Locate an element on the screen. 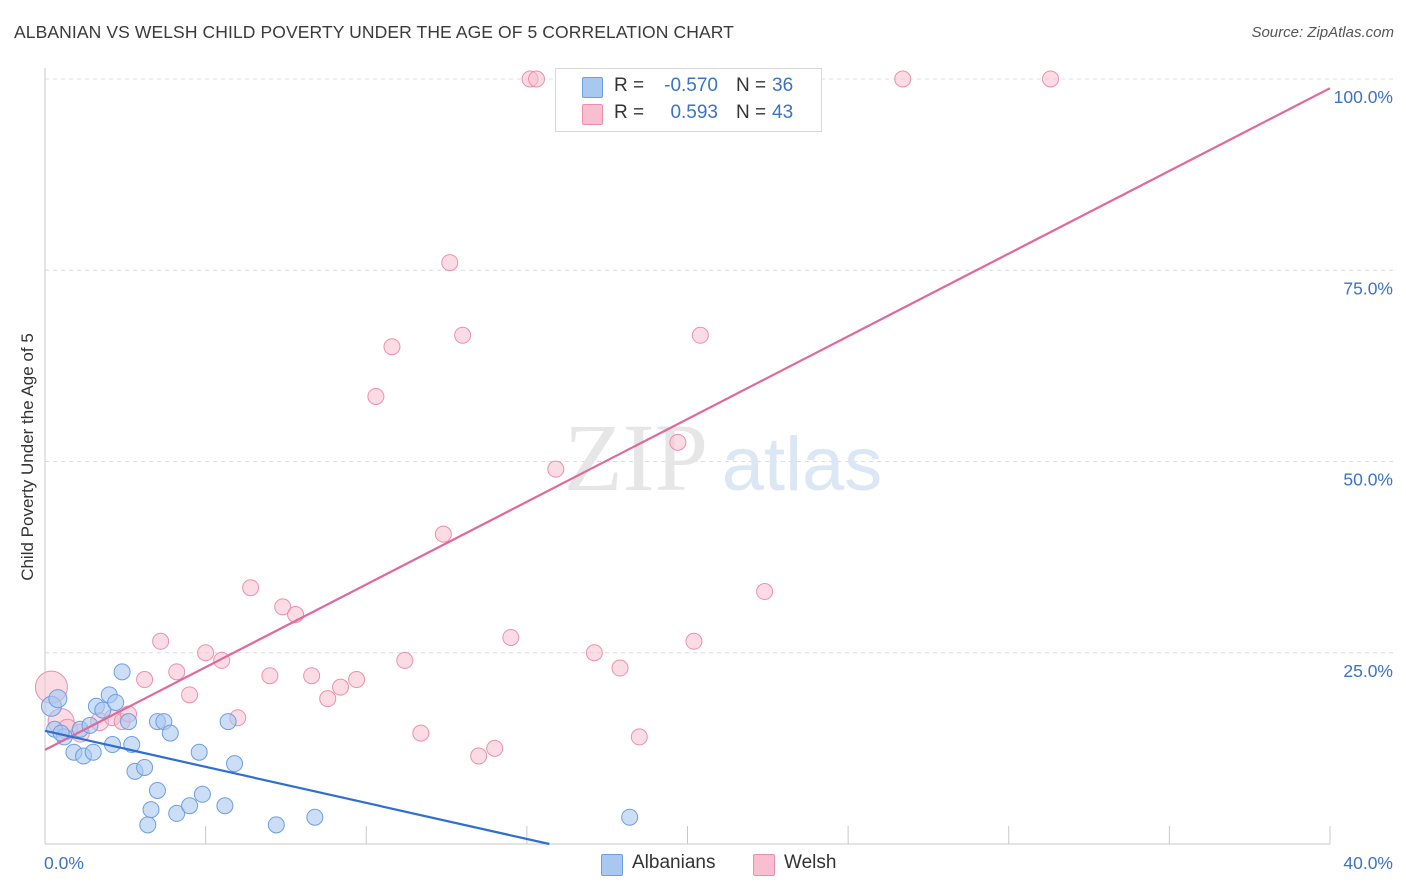 This screenshot has width=1406, height=892. albanians-legend-label: Albanians is located at coordinates (674, 862).